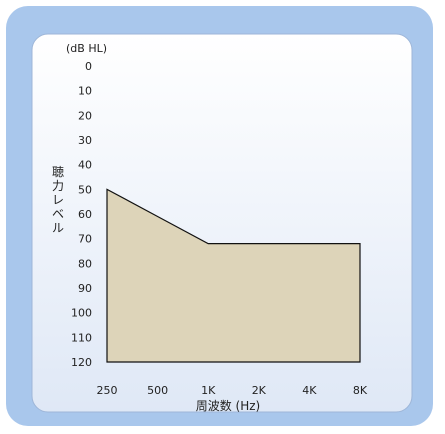  What do you see at coordinates (85, 140) in the screenshot?
I see `y-tick-label: 30` at bounding box center [85, 140].